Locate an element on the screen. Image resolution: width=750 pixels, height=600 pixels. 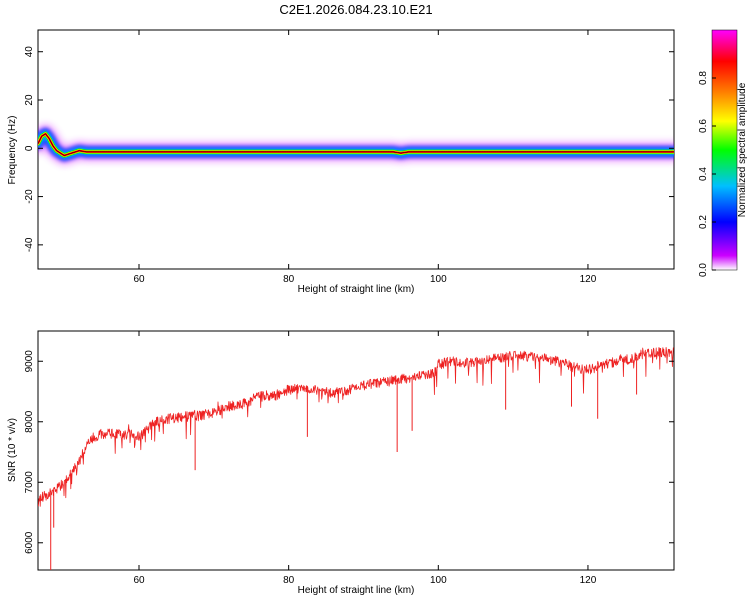
ridge-center-line is located at coordinates (356, 144).